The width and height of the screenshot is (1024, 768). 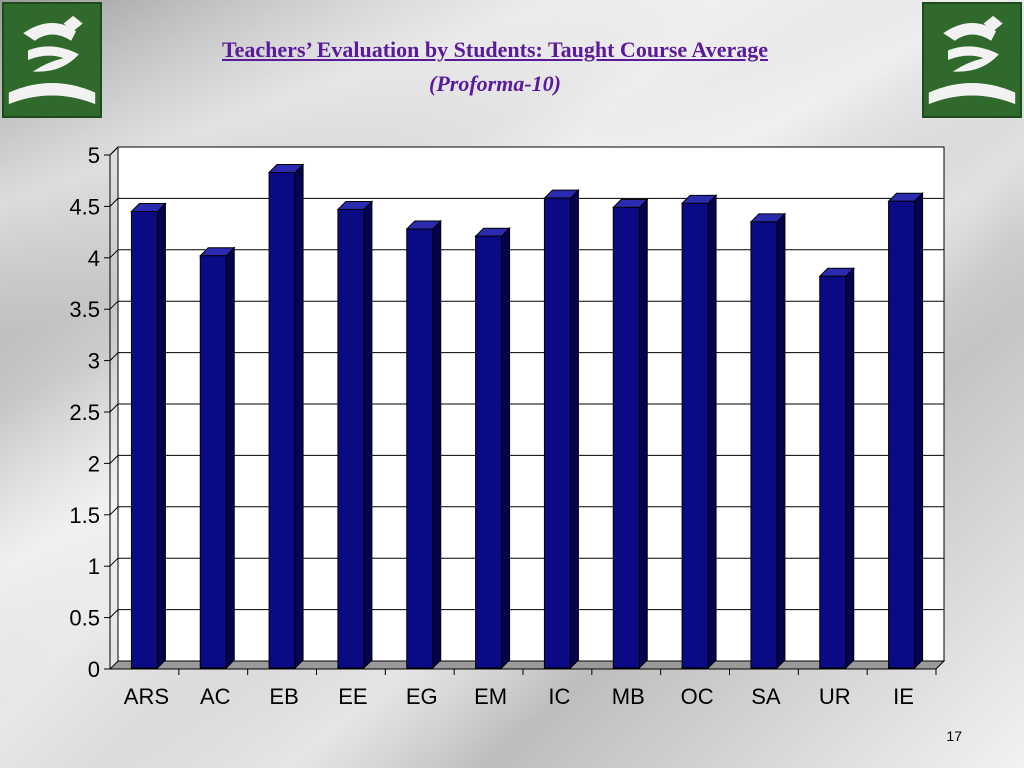 What do you see at coordinates (766, 696) in the screenshot?
I see `x-tick-label: SA` at bounding box center [766, 696].